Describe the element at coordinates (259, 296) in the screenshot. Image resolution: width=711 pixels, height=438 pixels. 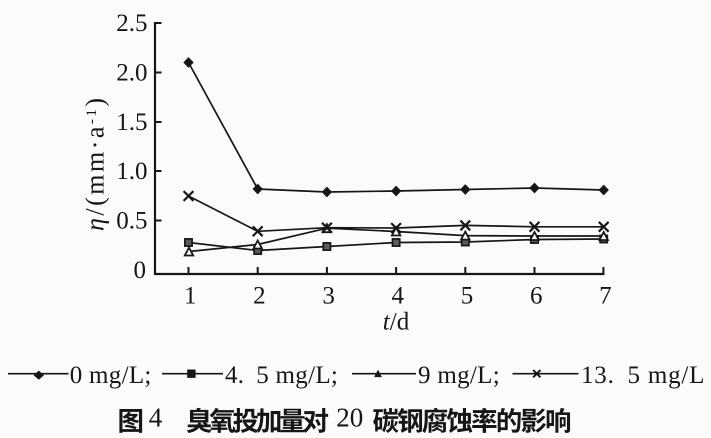
I see `svg-text: 2` at that location.